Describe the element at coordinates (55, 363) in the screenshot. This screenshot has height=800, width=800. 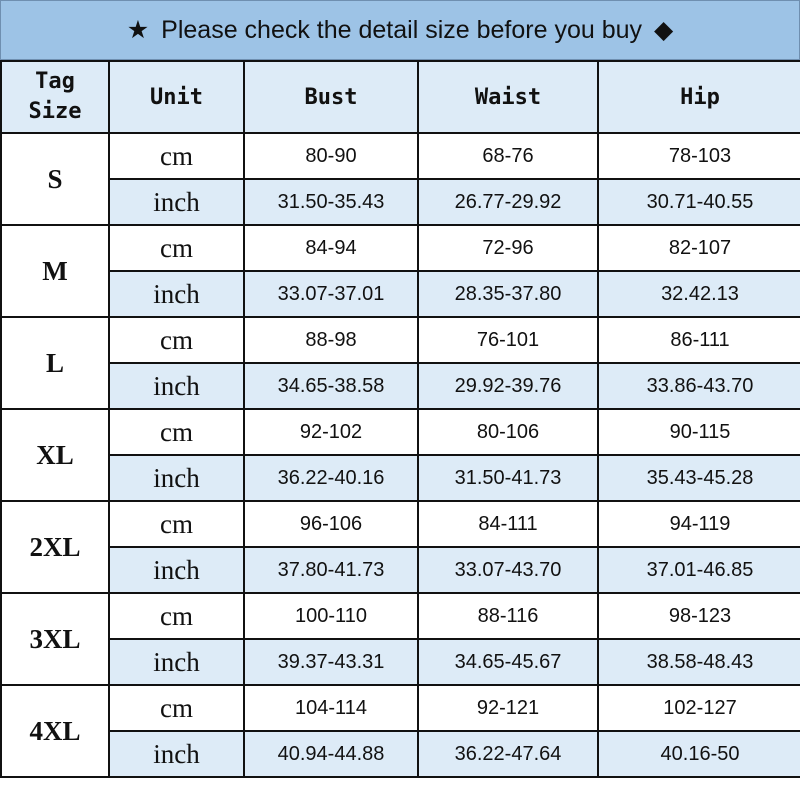
I see `size-label: L` at that location.